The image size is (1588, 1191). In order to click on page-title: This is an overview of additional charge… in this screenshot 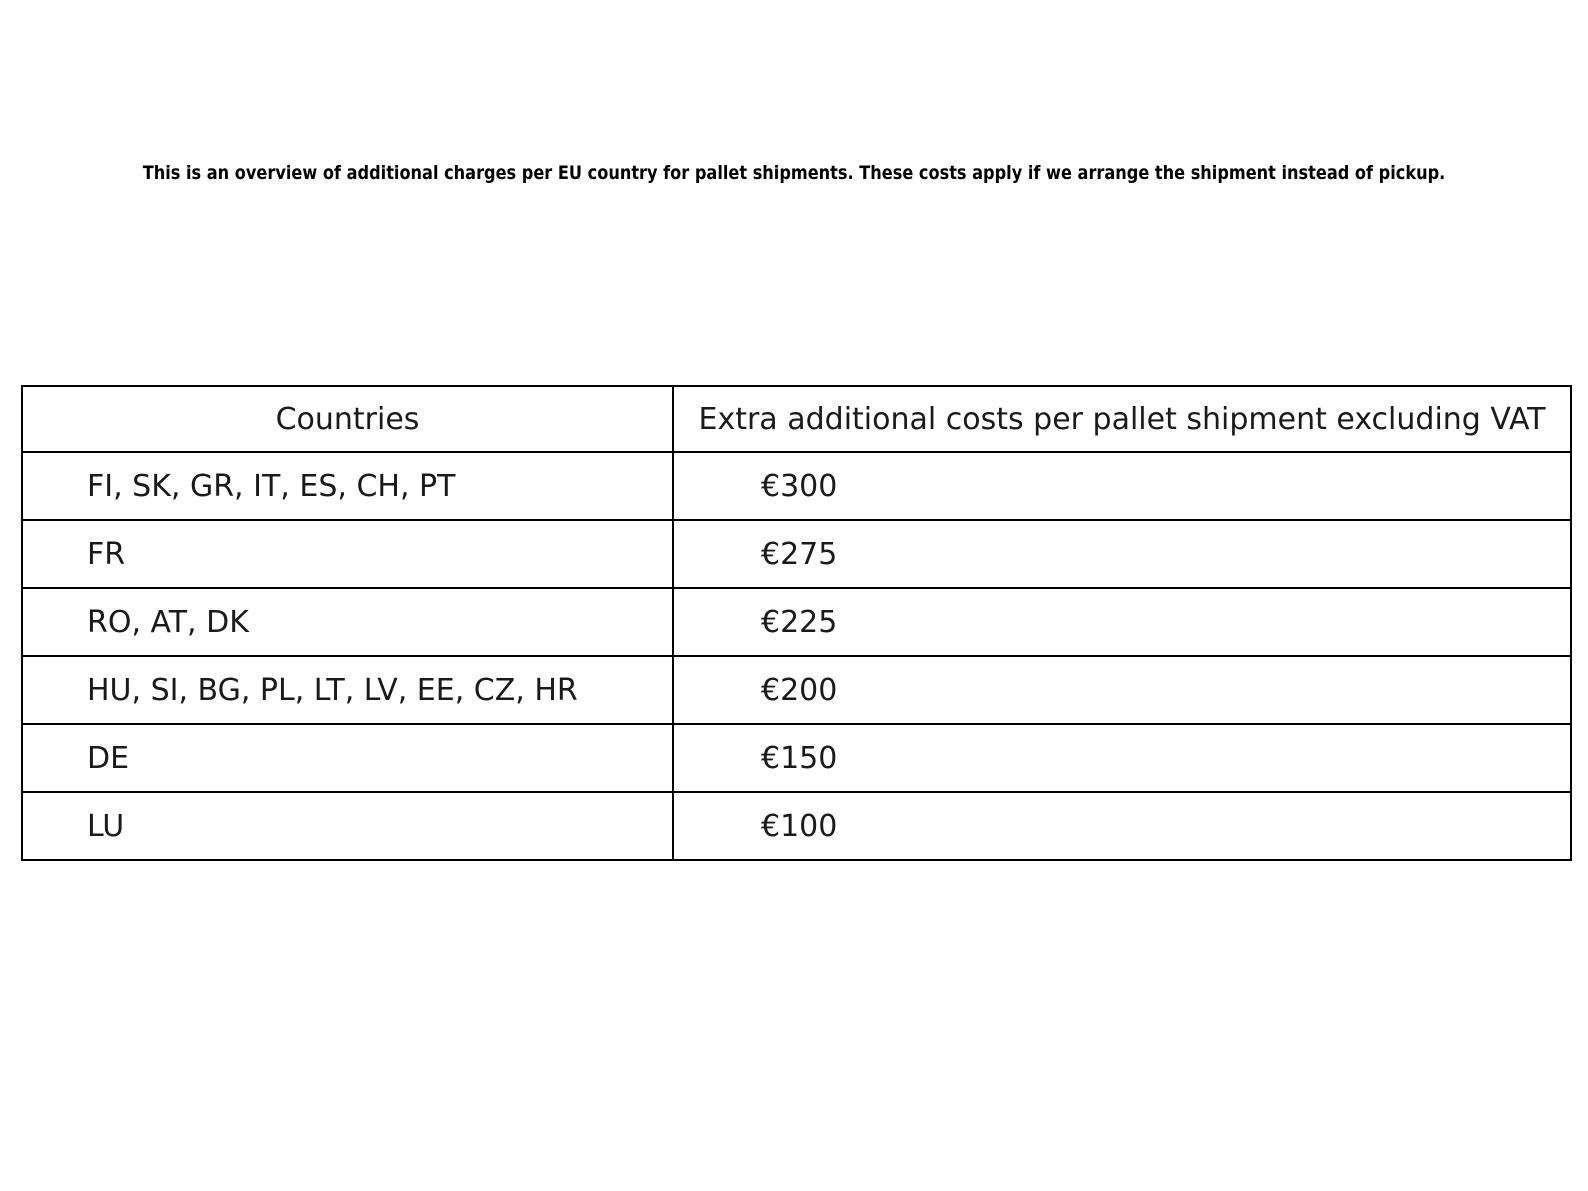, I will do `click(794, 173)`.